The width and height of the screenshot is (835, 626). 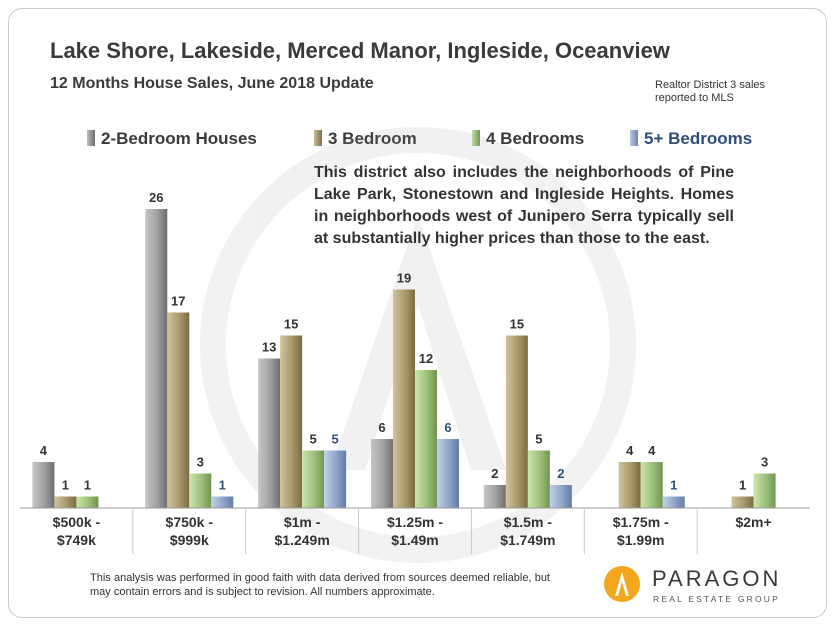 I want to click on legend-label-4-bedroom: 4 Bedrooms, so click(x=535, y=138).